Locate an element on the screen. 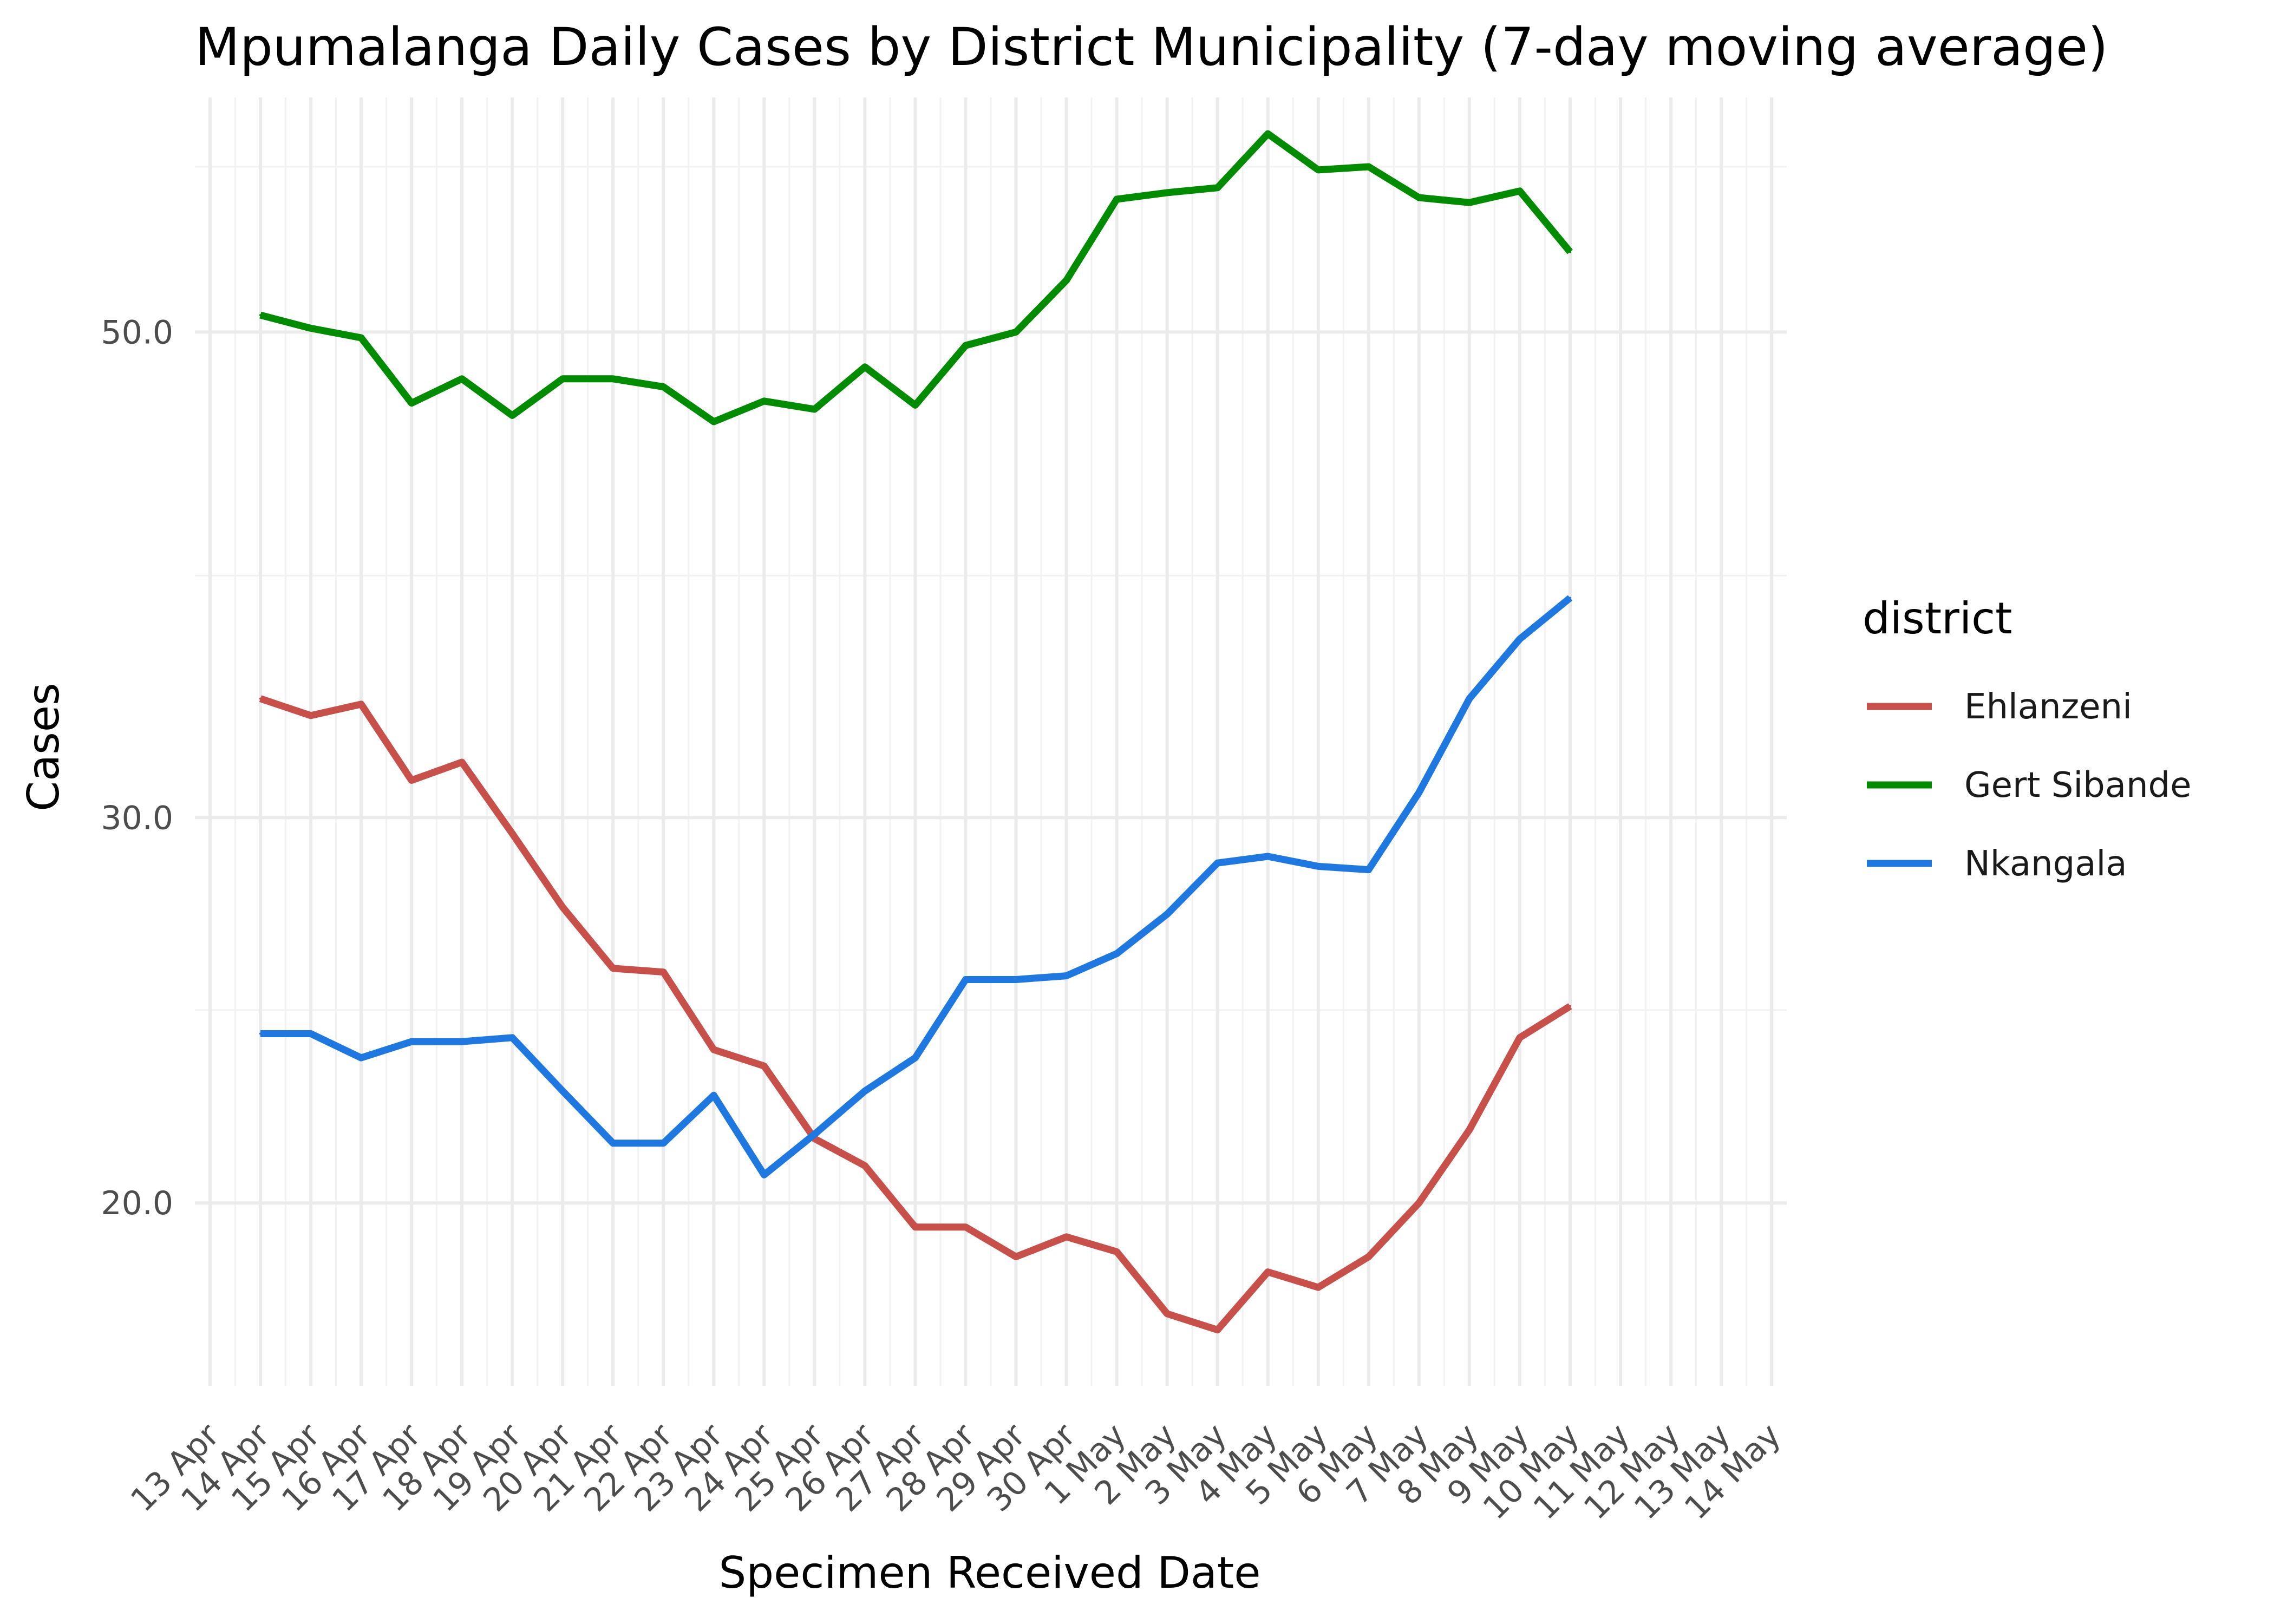 The height and width of the screenshot is (1624, 2274). y-axis-tick-labels: 20.0 30.0 50.0 is located at coordinates (137, 767).